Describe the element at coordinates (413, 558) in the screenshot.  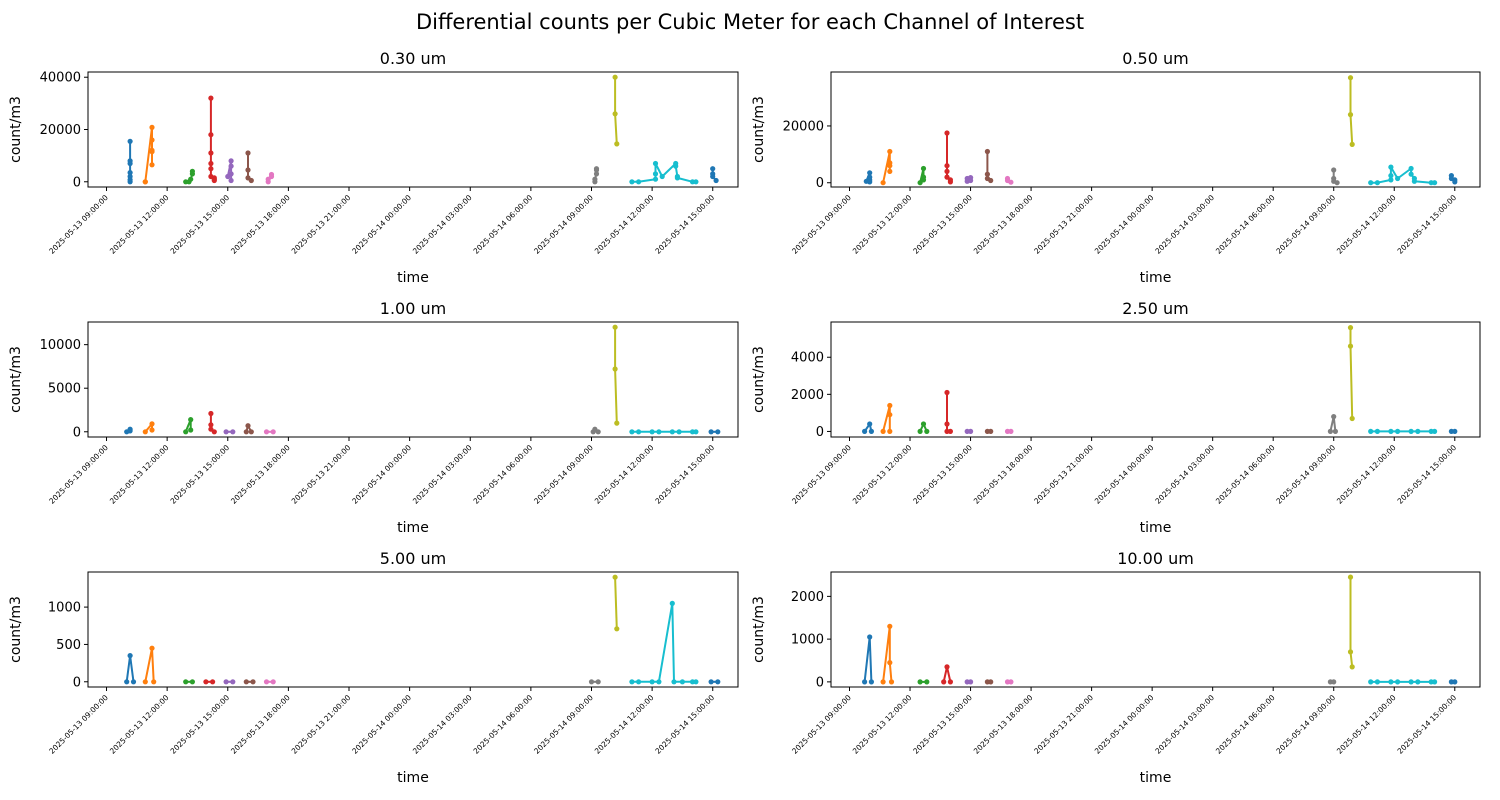
I see `subplot-title: 5.00 um` at that location.